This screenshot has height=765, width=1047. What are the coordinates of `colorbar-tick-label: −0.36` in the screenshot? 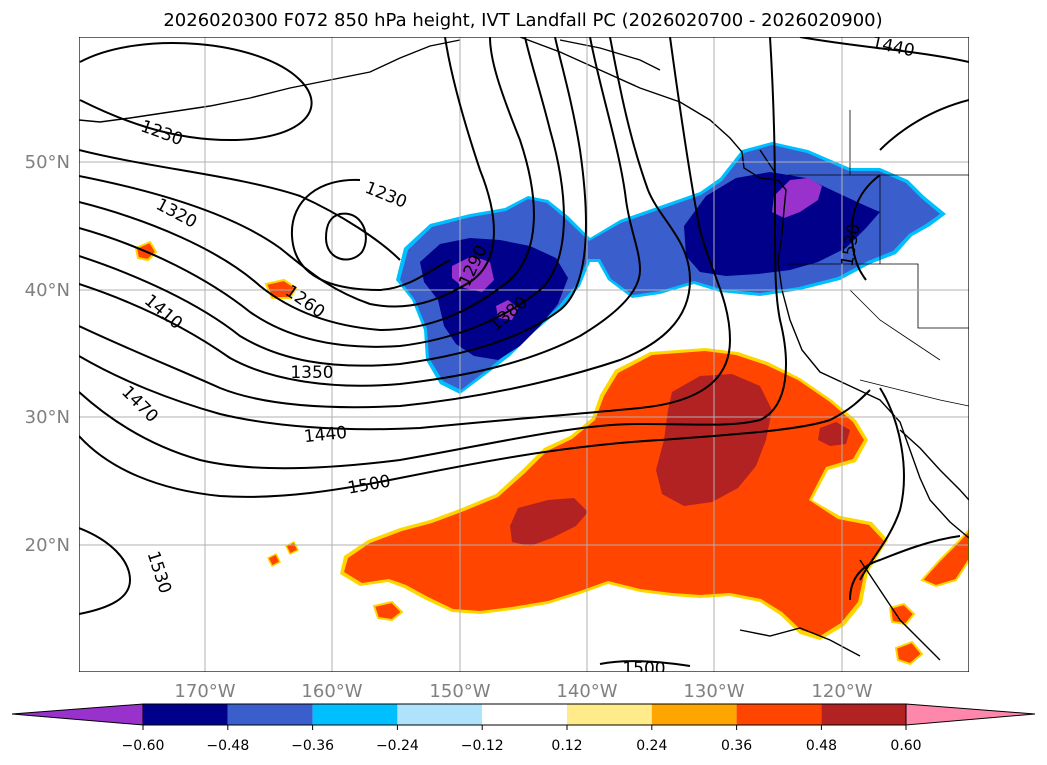 It's located at (312, 746).